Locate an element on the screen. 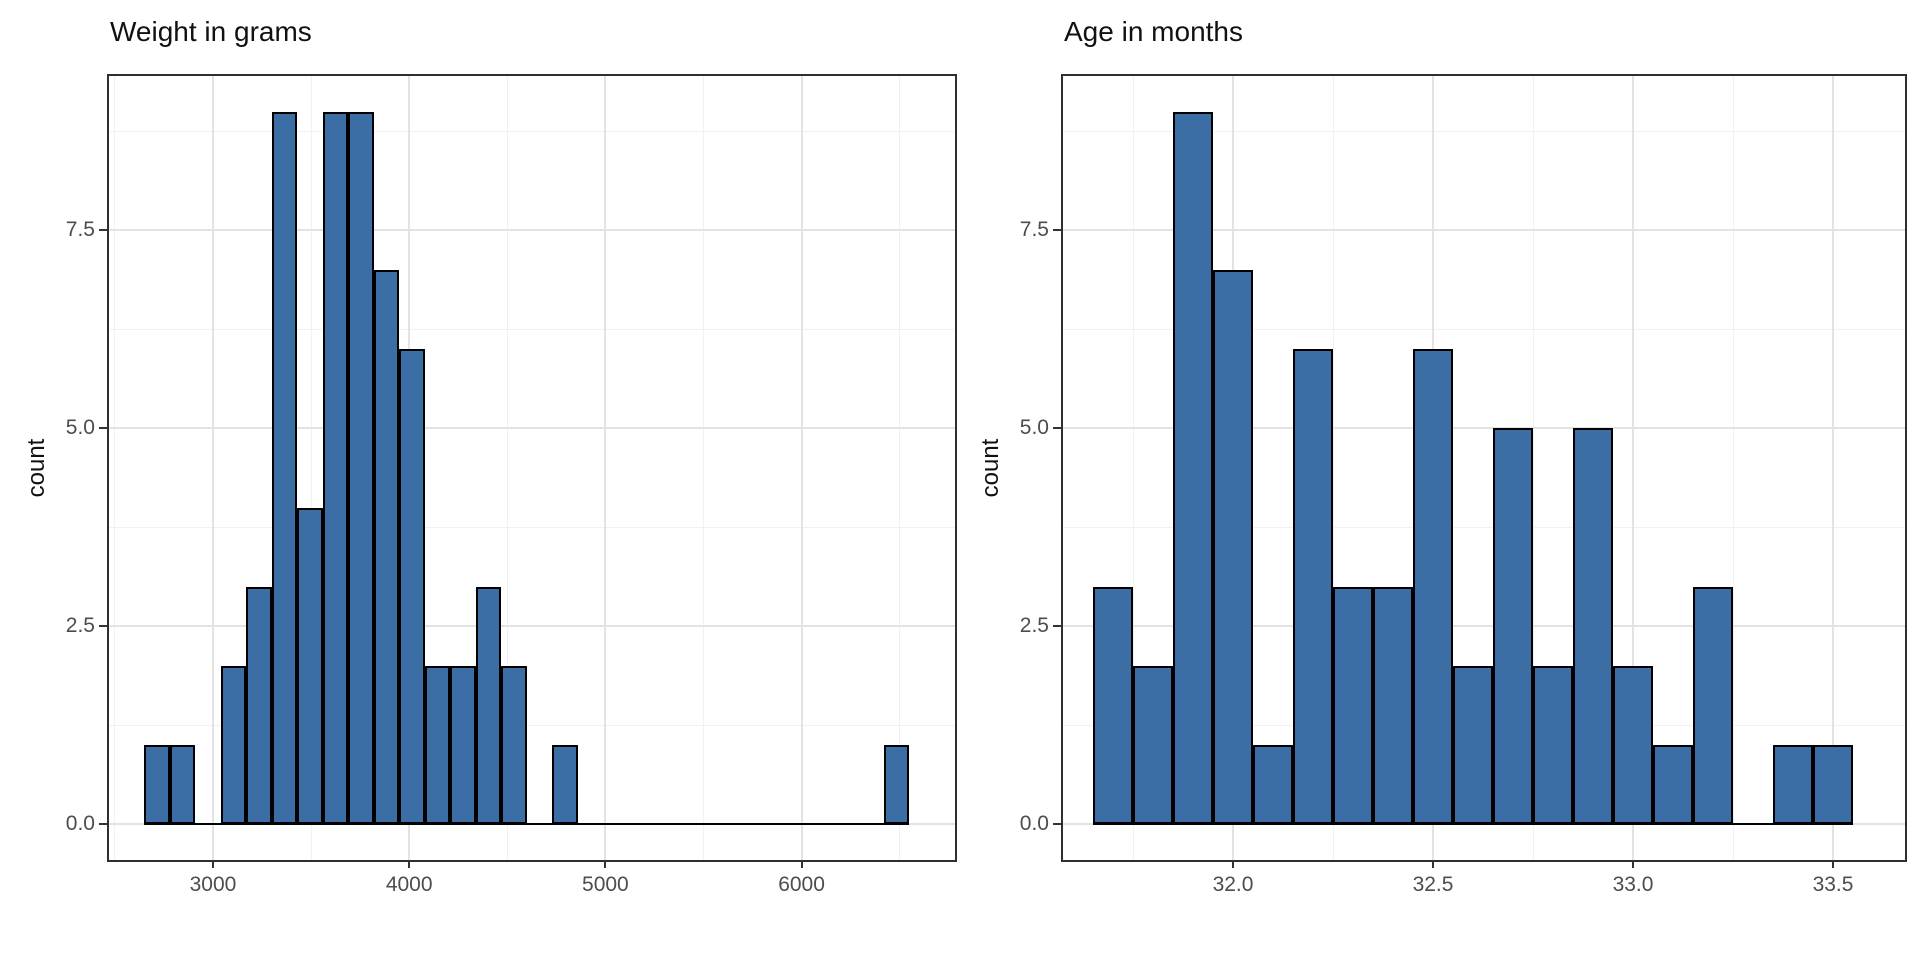  x-tick-label: 33.0 is located at coordinates (1633, 884).